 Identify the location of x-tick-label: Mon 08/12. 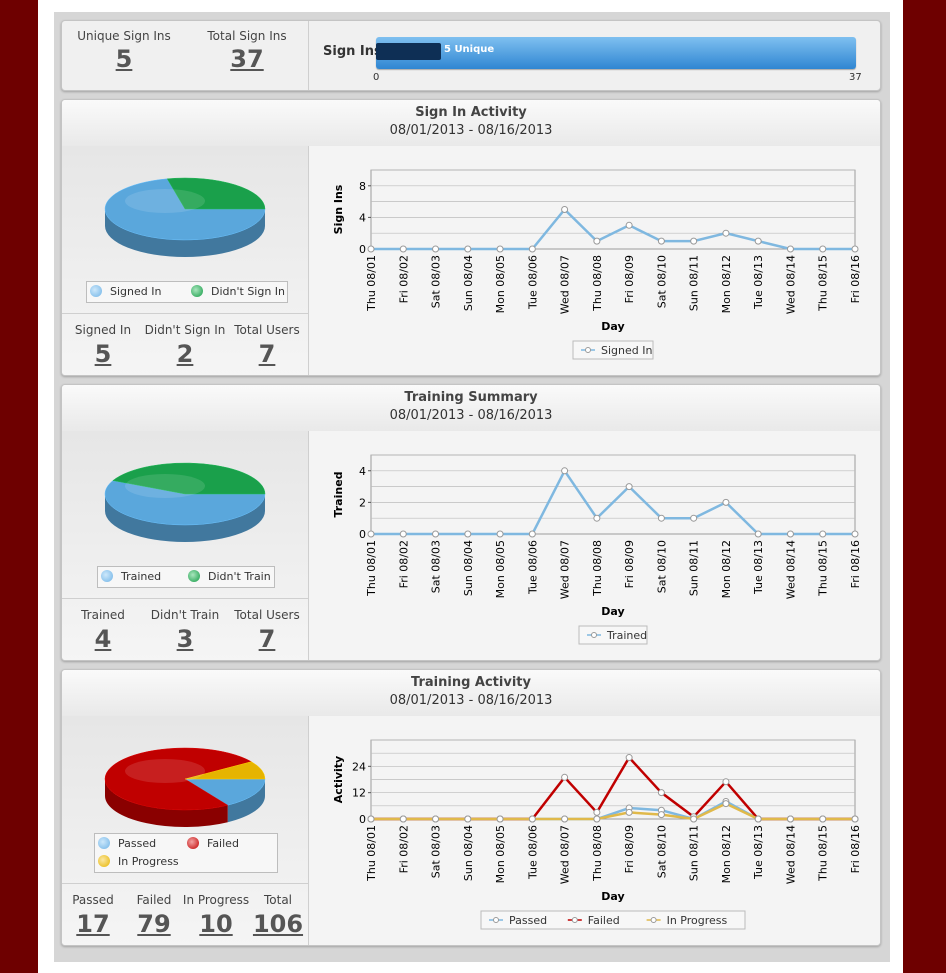
(726, 854).